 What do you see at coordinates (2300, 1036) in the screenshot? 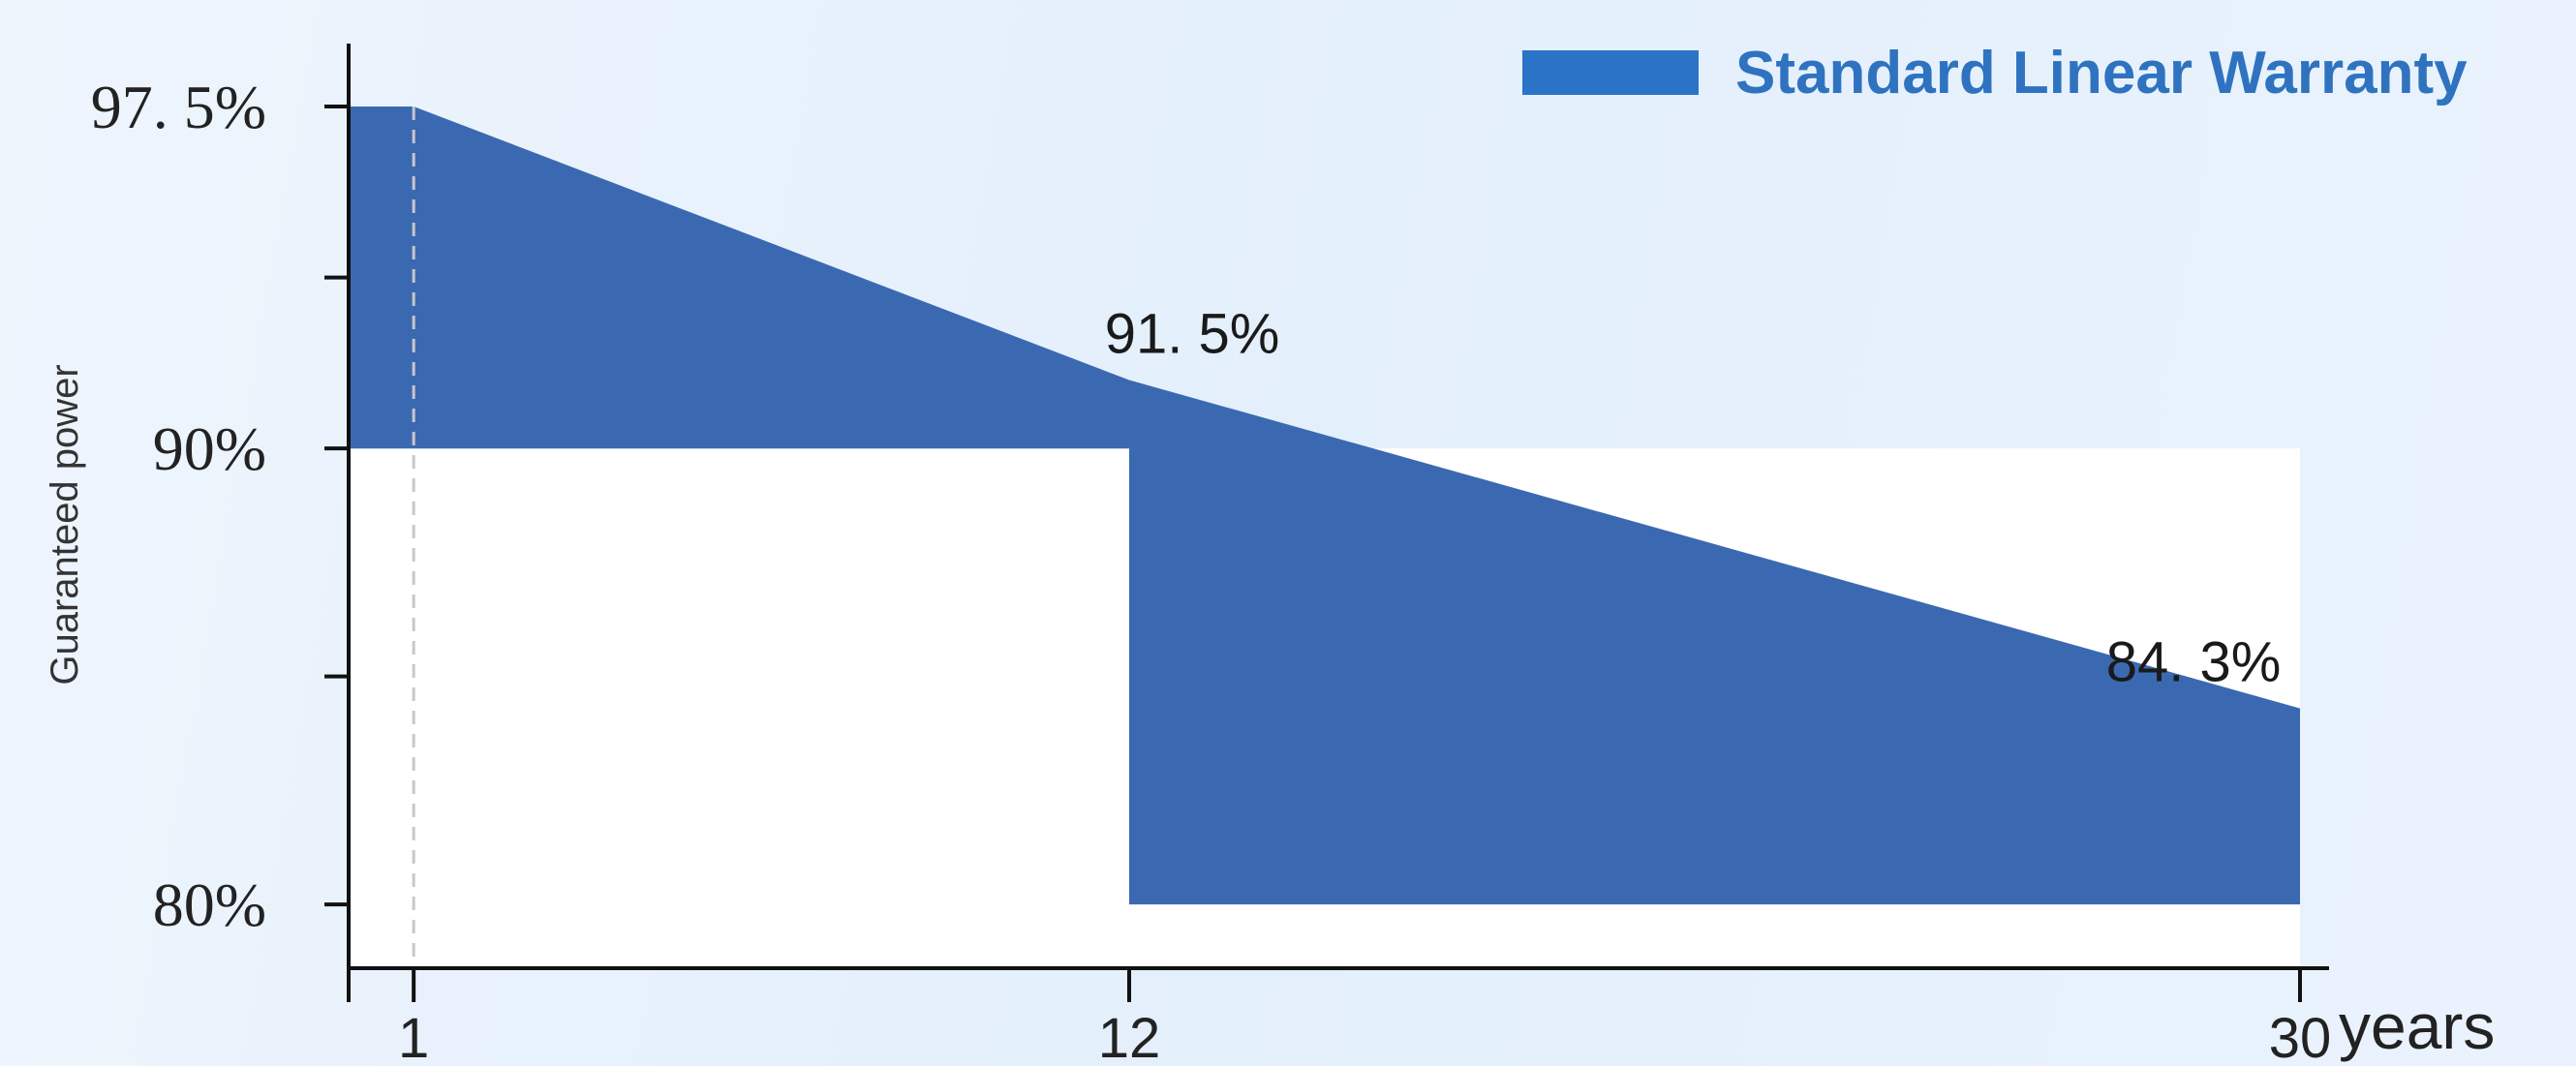
I see `x-tick-label: 30` at bounding box center [2300, 1036].